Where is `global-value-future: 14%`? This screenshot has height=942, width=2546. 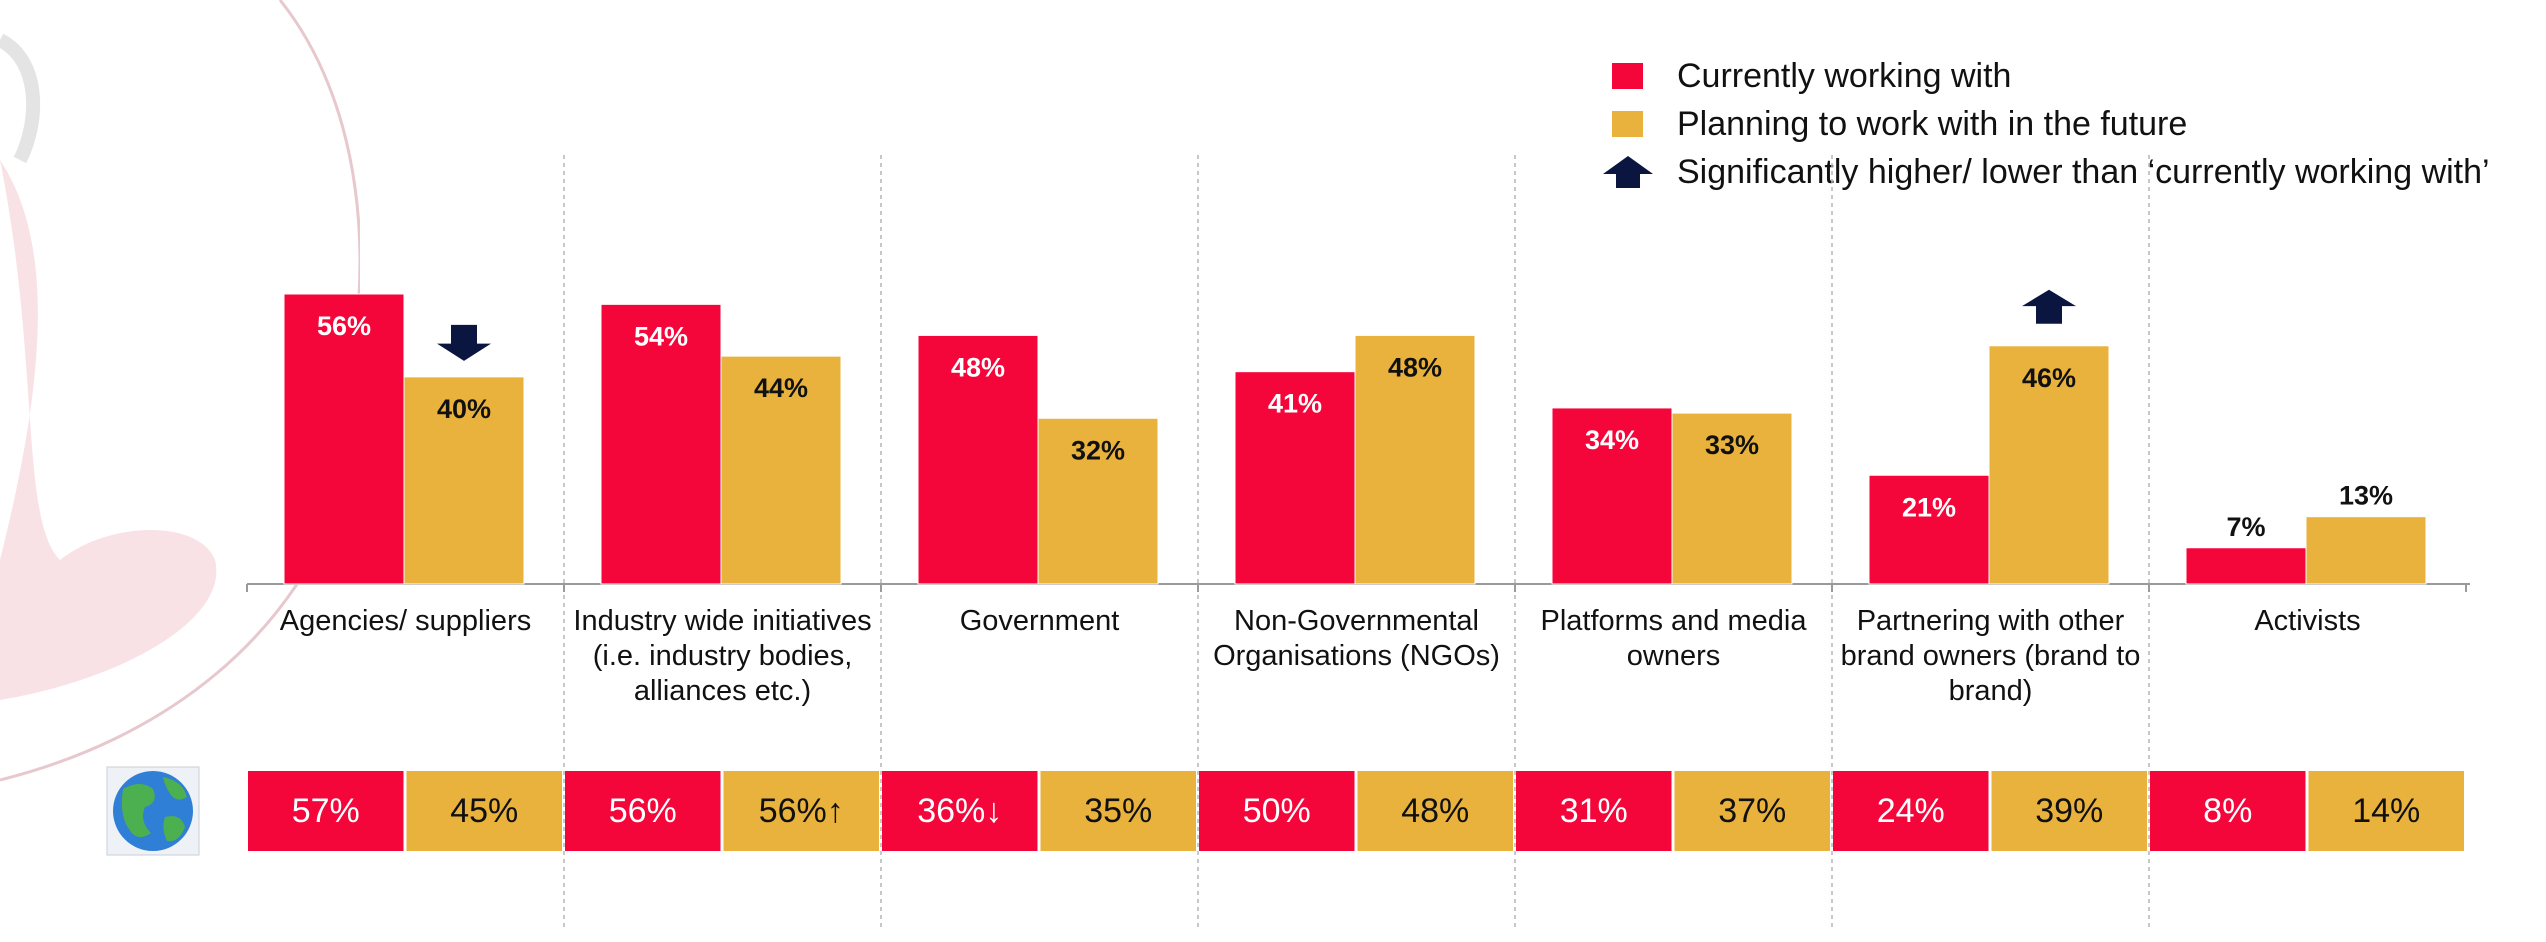
global-value-future: 14% is located at coordinates (2386, 811).